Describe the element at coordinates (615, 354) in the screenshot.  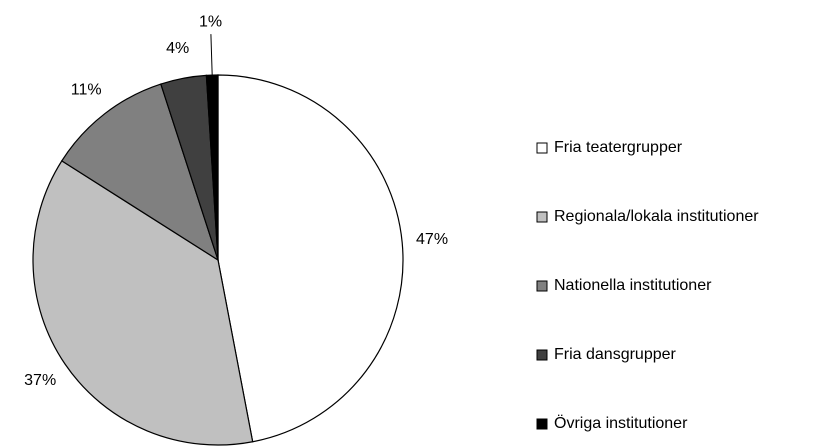
I see `legend-label: Fria dansgrupper` at that location.